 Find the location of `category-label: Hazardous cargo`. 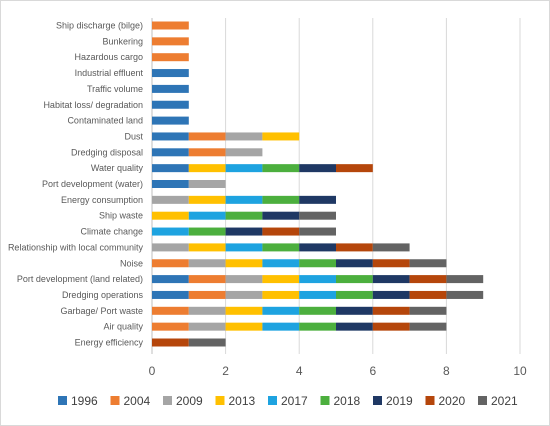

category-label: Hazardous cargo is located at coordinates (108, 57).